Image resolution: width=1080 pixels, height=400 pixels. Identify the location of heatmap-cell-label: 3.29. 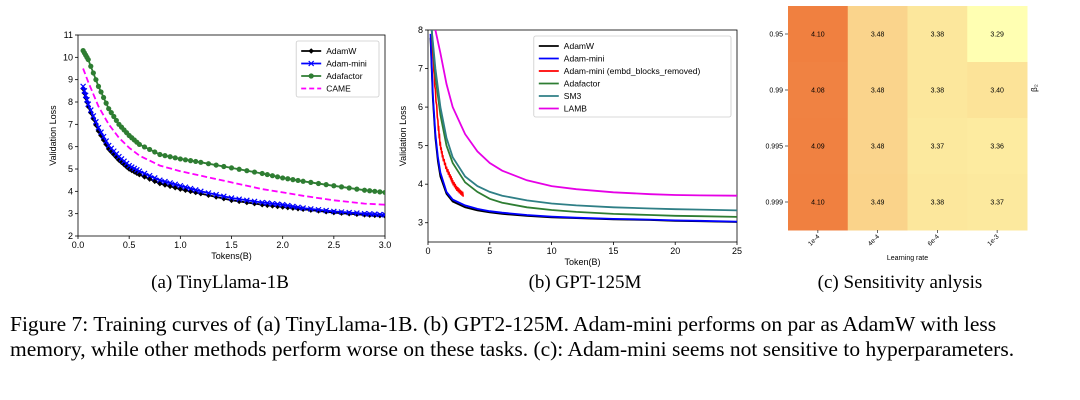
(997, 35).